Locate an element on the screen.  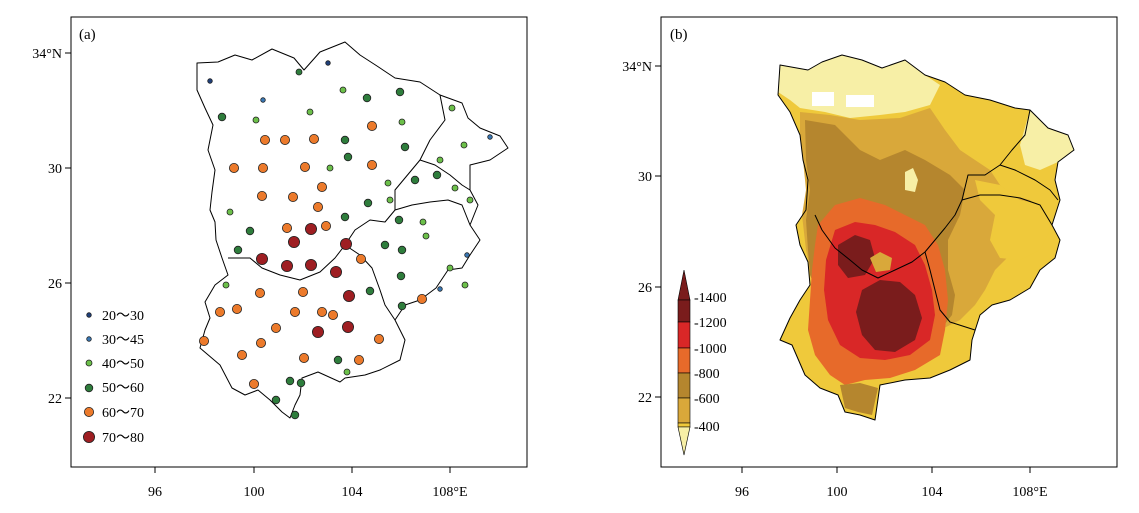
panel-b-label: (b) is located at coordinates (679, 35).